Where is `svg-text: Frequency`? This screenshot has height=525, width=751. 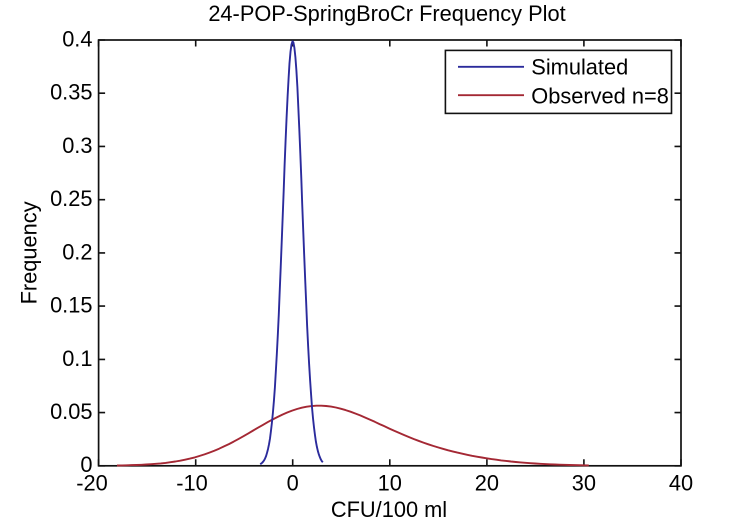 svg-text: Frequency is located at coordinates (29, 252).